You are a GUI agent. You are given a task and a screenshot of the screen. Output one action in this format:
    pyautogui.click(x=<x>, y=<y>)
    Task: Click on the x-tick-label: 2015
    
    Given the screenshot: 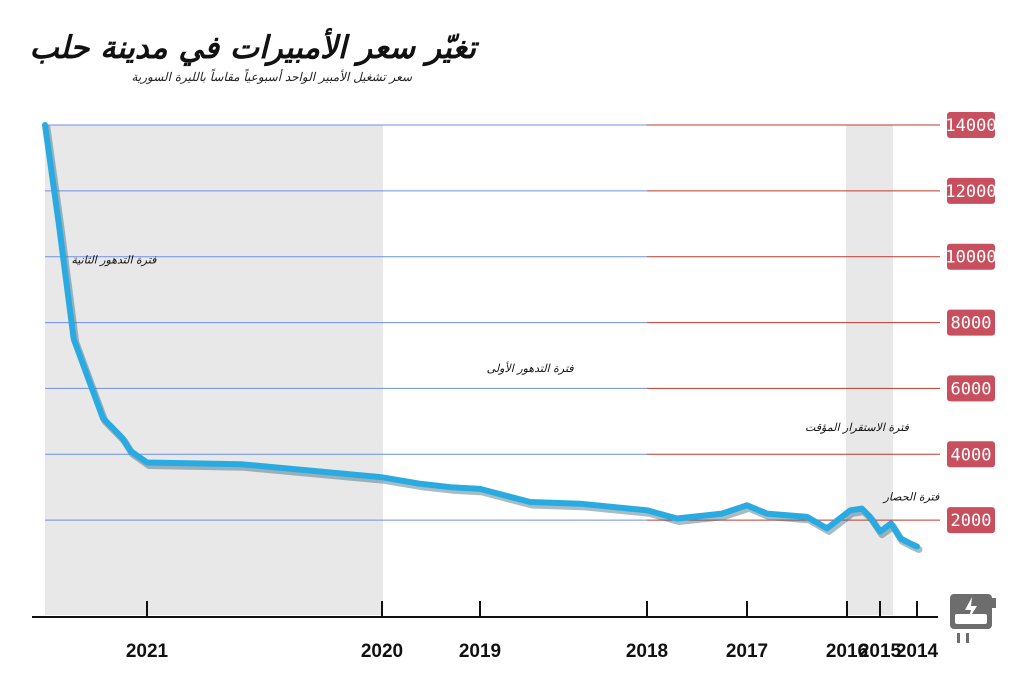 What is the action you would take?
    pyautogui.click(x=880, y=651)
    